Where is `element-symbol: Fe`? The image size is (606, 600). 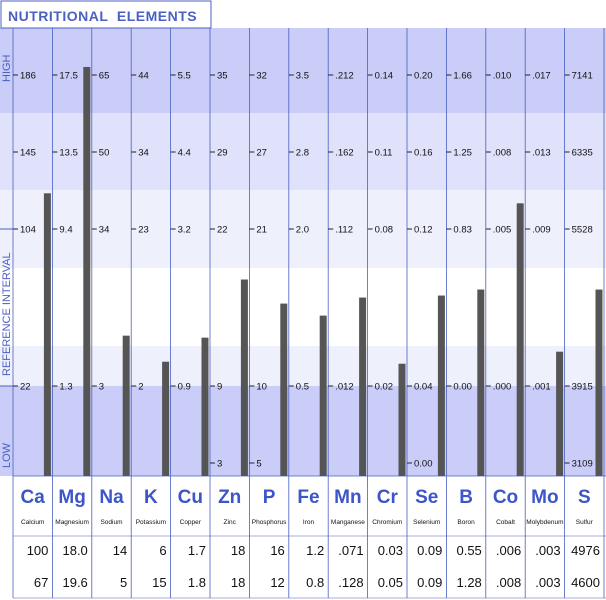
element-symbol: Fe is located at coordinates (308, 497).